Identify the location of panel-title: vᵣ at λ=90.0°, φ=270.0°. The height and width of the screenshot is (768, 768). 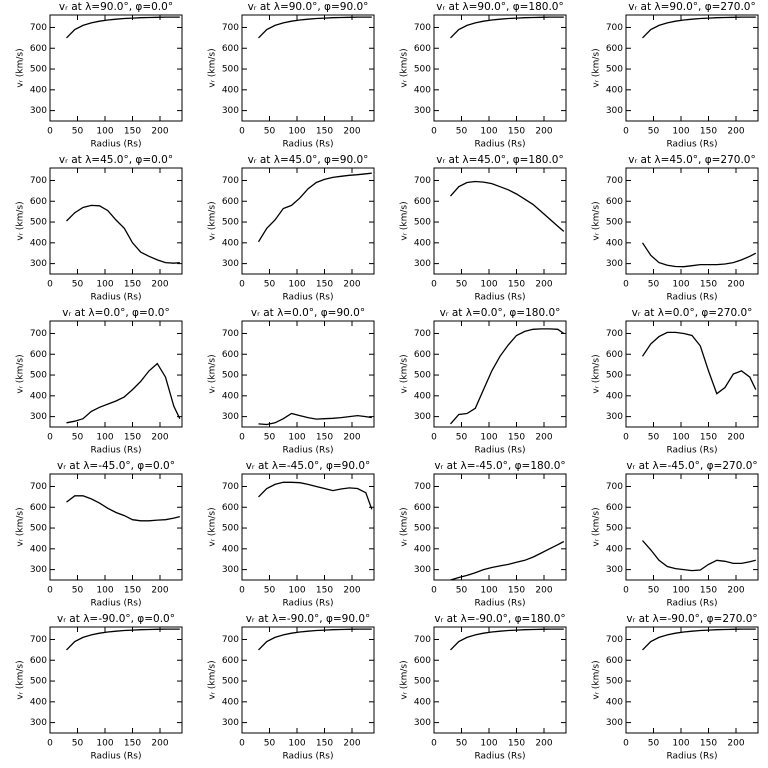
(692, 7).